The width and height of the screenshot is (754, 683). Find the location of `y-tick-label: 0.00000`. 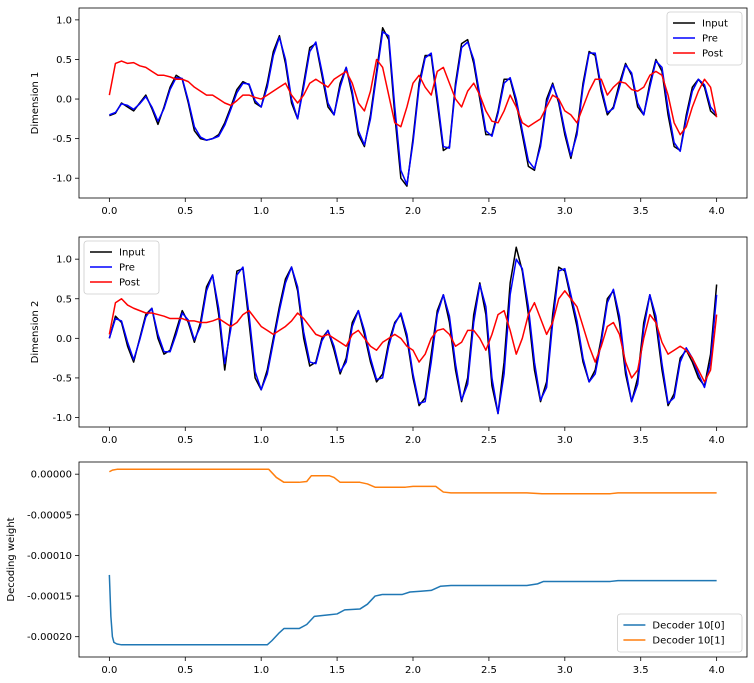

y-tick-label: 0.00000 is located at coordinates (51, 475).